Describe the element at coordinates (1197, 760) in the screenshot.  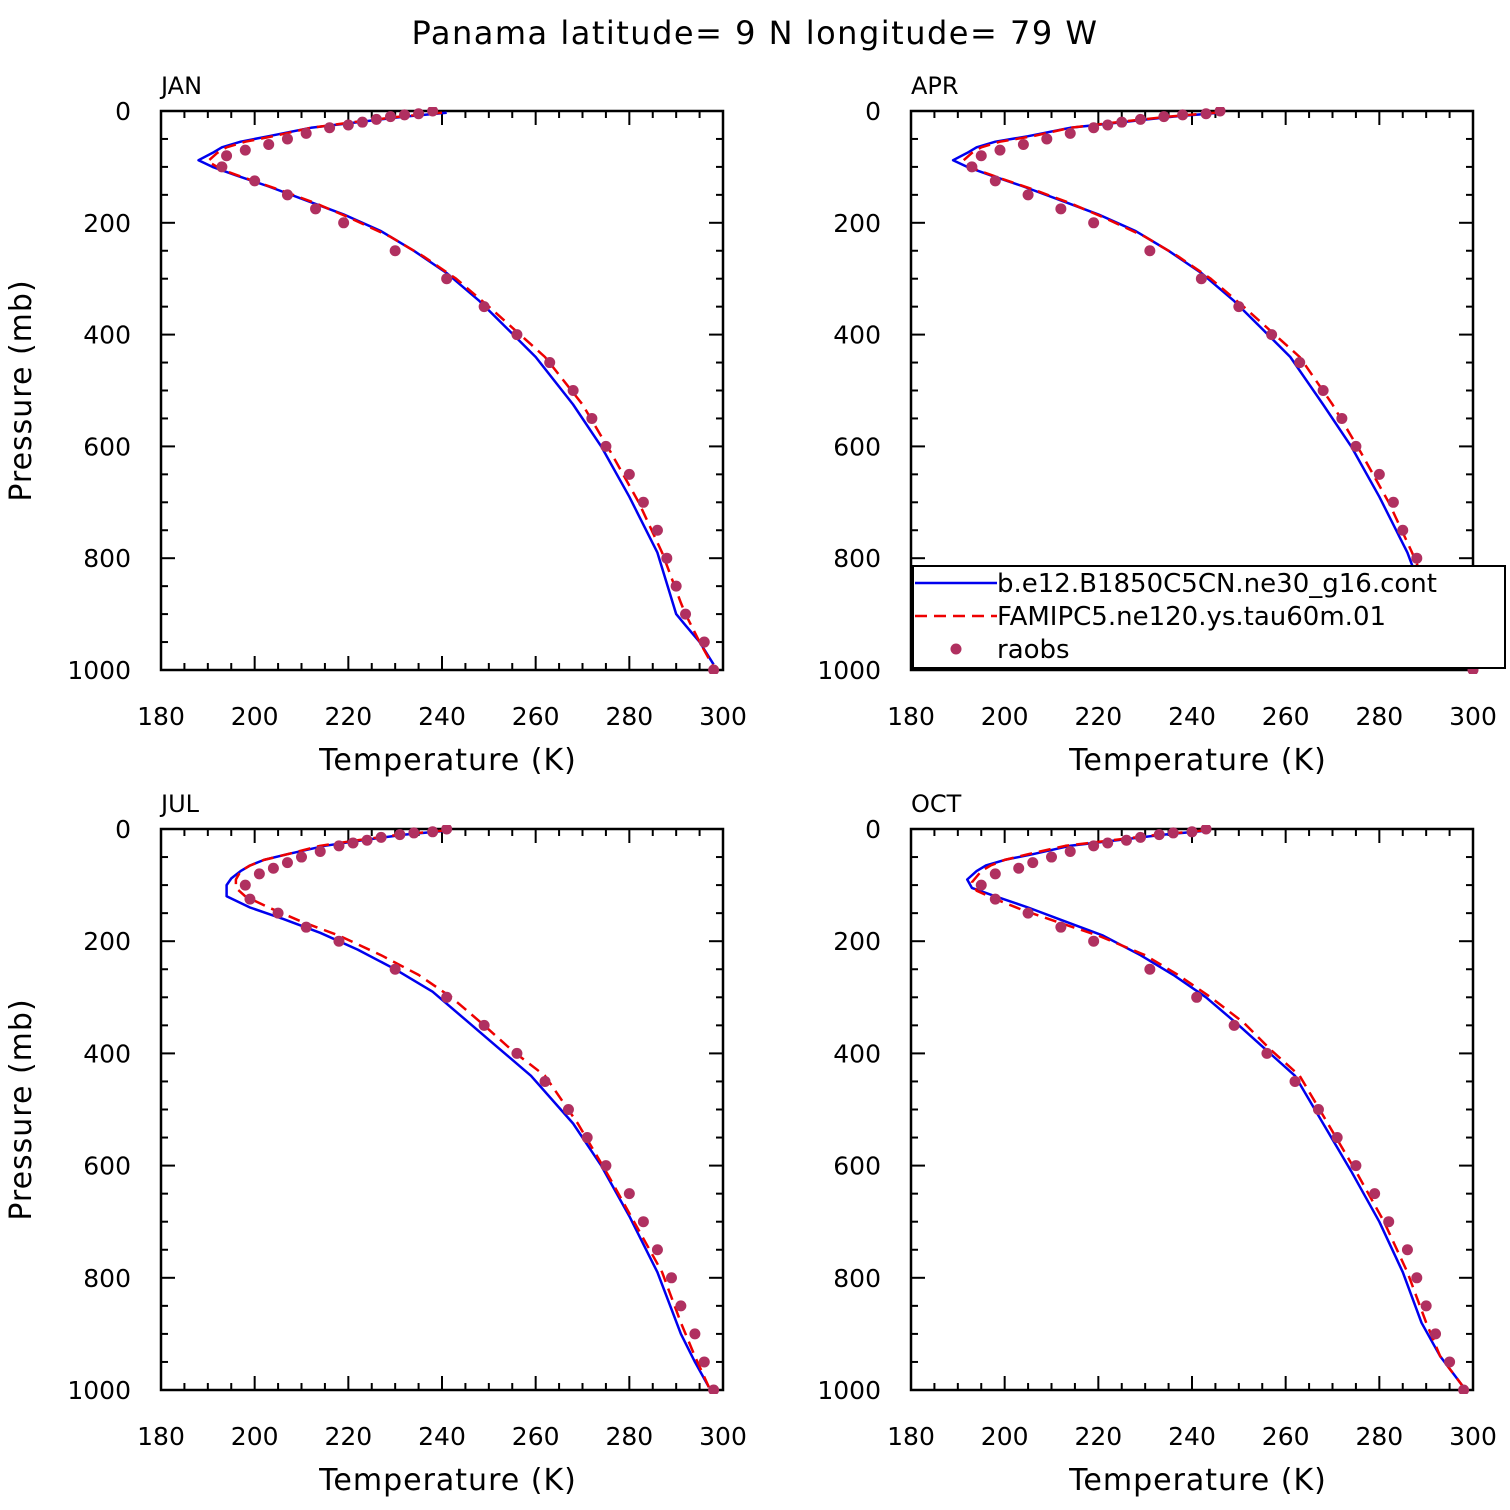
I see `x-axis-label: Temperature (K)` at that location.